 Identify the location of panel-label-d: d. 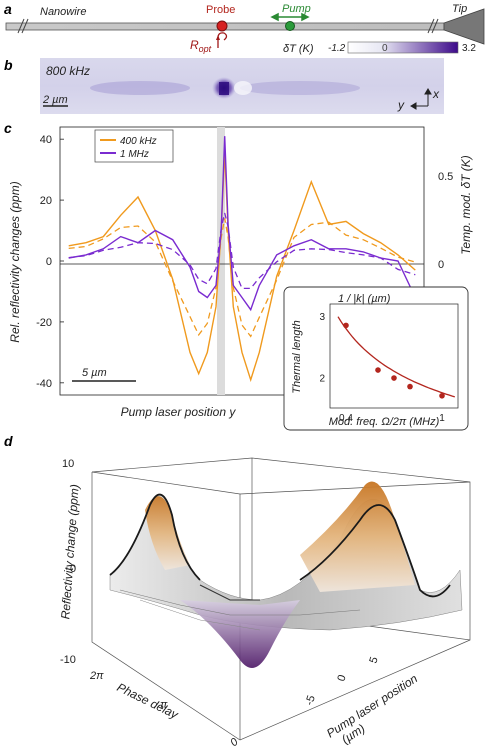
(8, 441).